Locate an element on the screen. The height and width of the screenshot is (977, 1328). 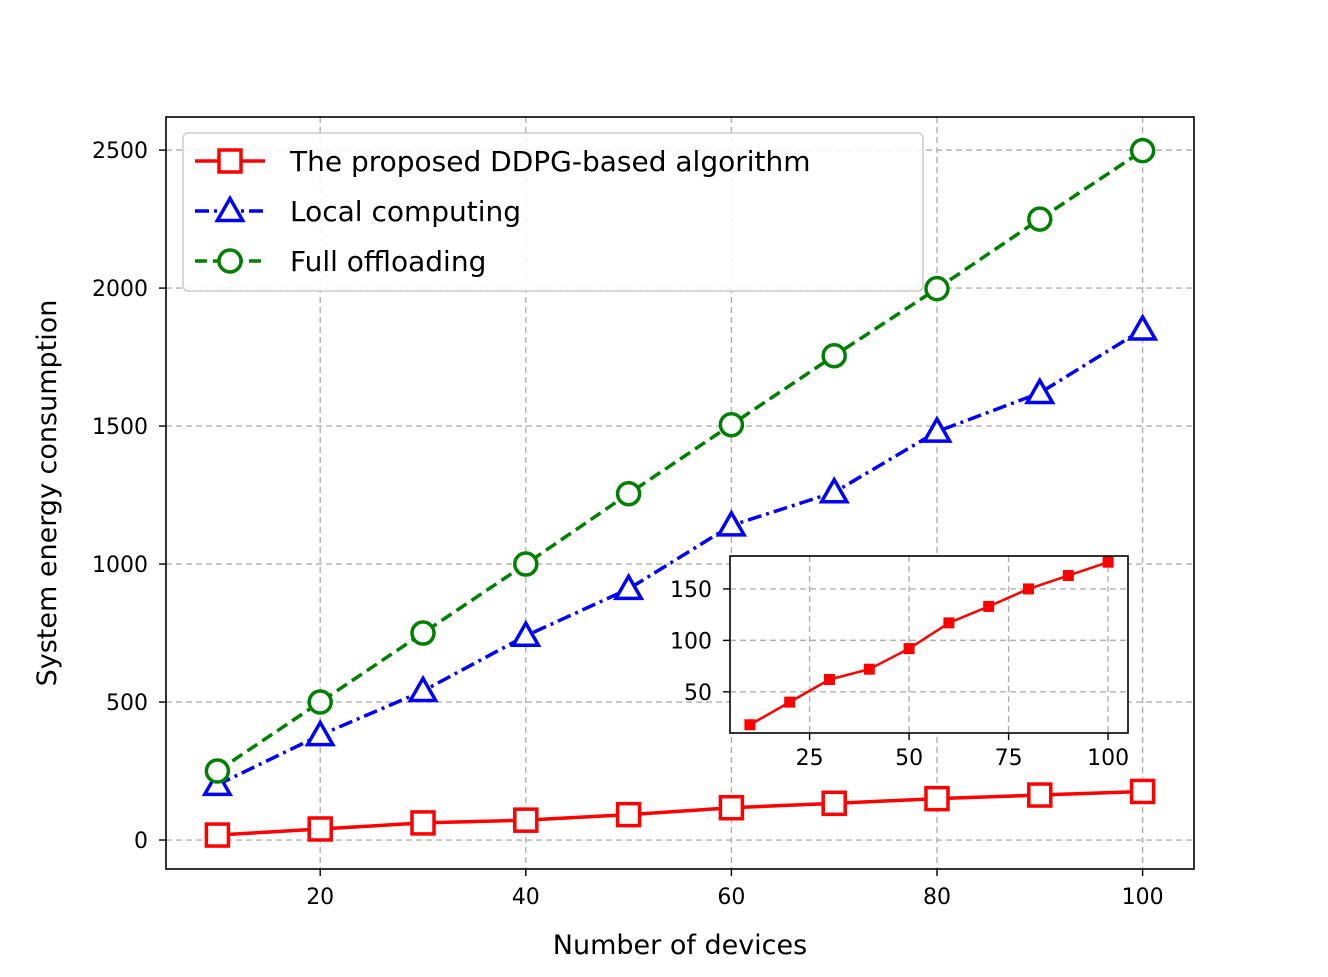
main-x-tick-label: 40 is located at coordinates (526, 897).